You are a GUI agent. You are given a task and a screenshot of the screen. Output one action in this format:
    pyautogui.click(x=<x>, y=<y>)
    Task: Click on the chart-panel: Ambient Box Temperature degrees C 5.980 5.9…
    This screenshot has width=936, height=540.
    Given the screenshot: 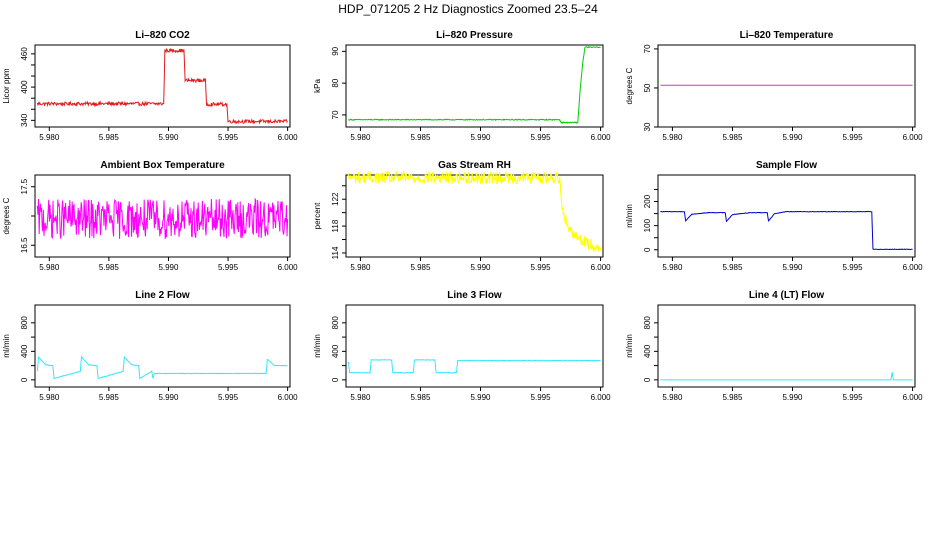 What is the action you would take?
    pyautogui.click(x=150, y=216)
    